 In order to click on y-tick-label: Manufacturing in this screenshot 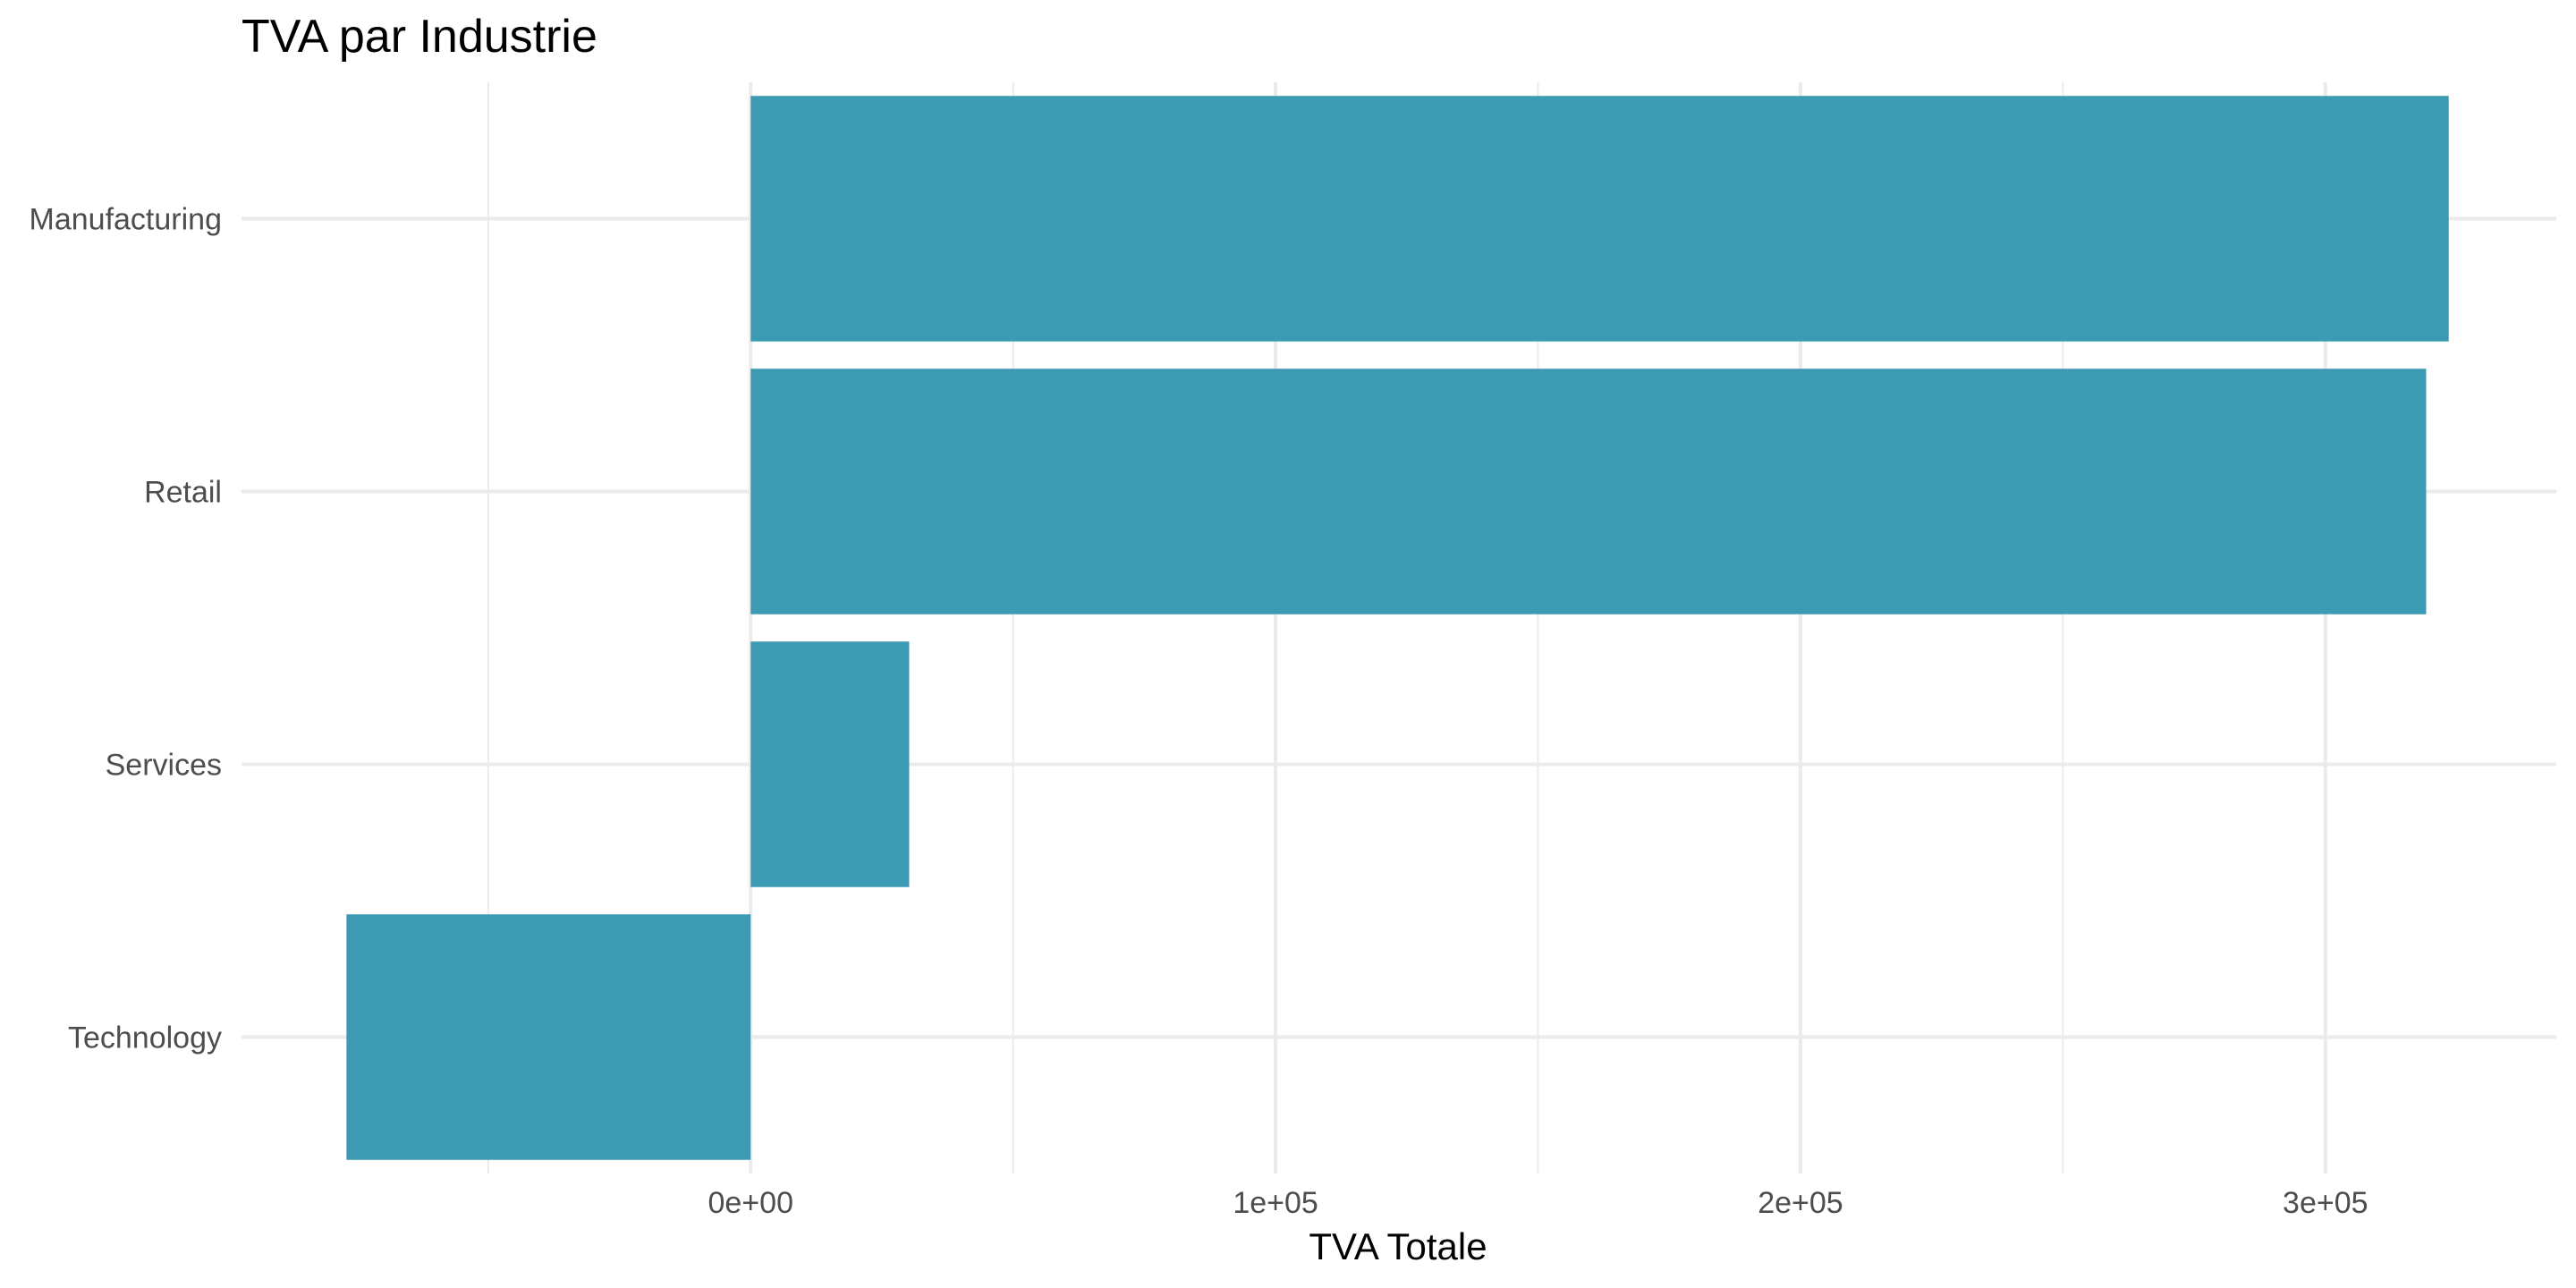, I will do `click(126, 220)`.